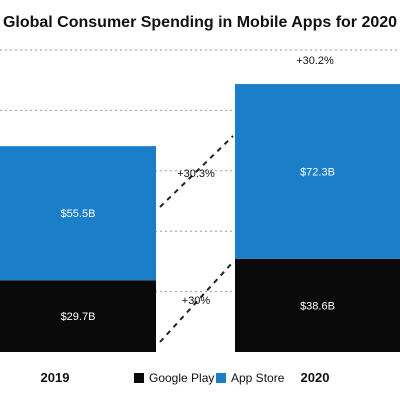 Image resolution: width=400 pixels, height=400 pixels. What do you see at coordinates (139, 378) in the screenshot?
I see `legend-swatch-google-play` at bounding box center [139, 378].